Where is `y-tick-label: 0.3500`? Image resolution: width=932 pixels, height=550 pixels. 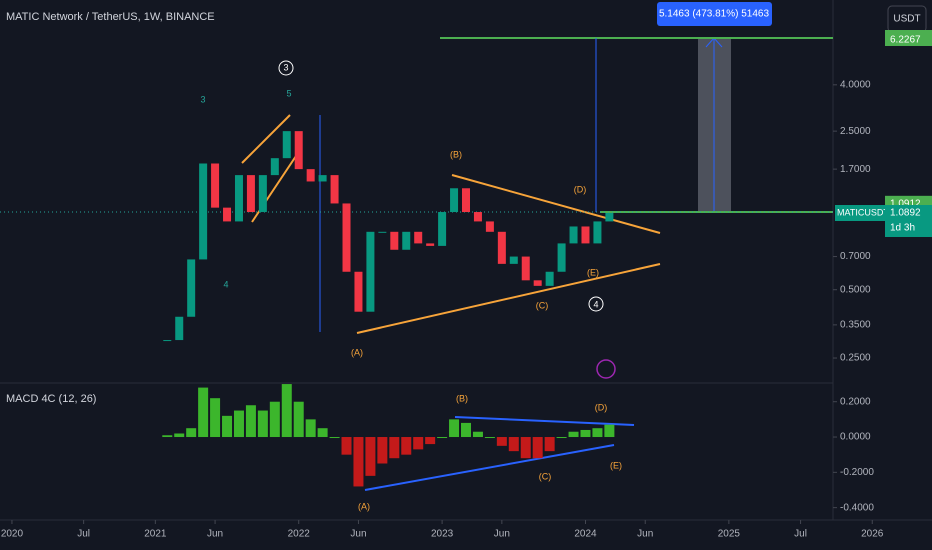 y-tick-label: 0.3500 is located at coordinates (855, 325).